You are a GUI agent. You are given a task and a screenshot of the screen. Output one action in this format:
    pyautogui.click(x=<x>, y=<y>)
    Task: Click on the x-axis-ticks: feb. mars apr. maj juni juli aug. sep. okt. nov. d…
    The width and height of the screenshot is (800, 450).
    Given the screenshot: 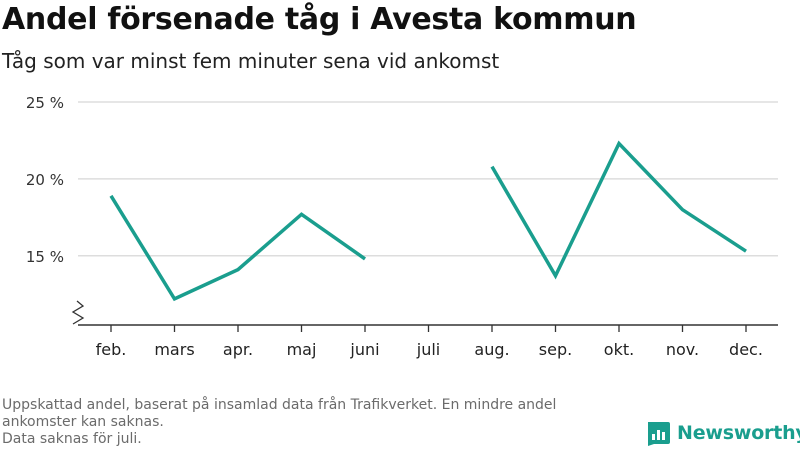 What is the action you would take?
    pyautogui.click(x=429, y=342)
    